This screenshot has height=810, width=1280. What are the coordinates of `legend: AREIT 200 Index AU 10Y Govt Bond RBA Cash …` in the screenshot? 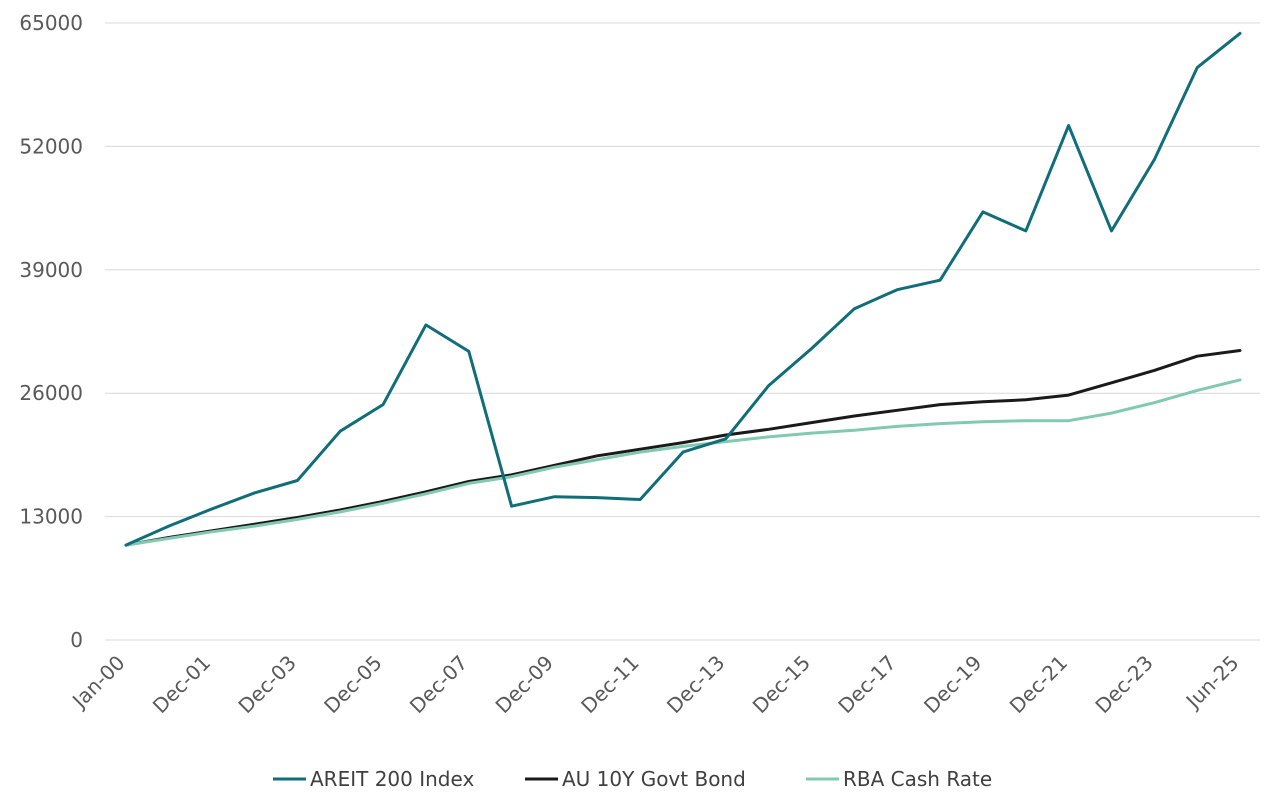 It's located at (632, 779).